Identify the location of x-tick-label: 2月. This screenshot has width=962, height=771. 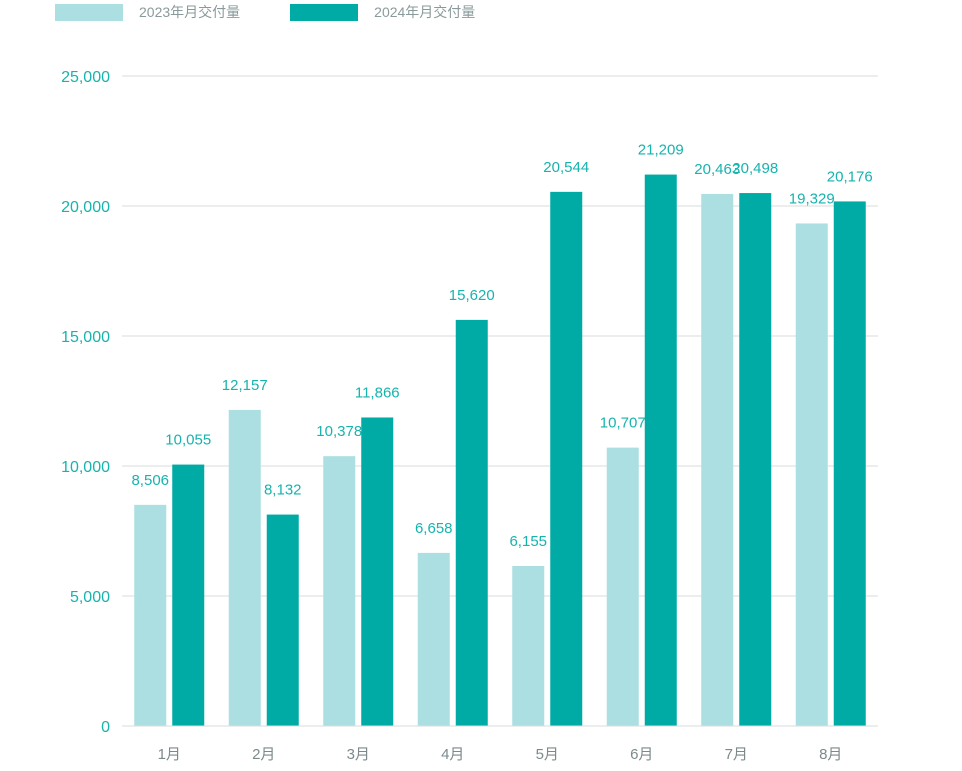
(263, 754).